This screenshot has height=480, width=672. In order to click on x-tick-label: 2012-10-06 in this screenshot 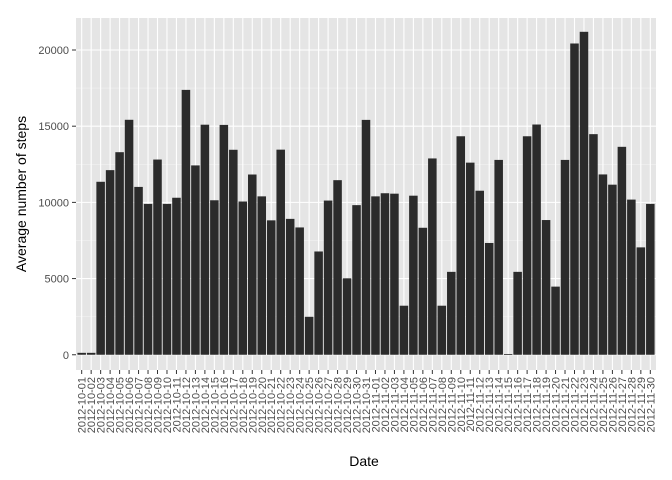, I will do `click(130, 405)`.